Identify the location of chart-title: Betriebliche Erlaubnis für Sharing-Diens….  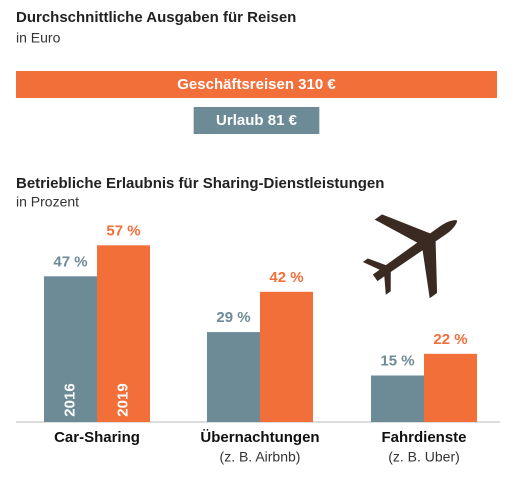
(200, 183).